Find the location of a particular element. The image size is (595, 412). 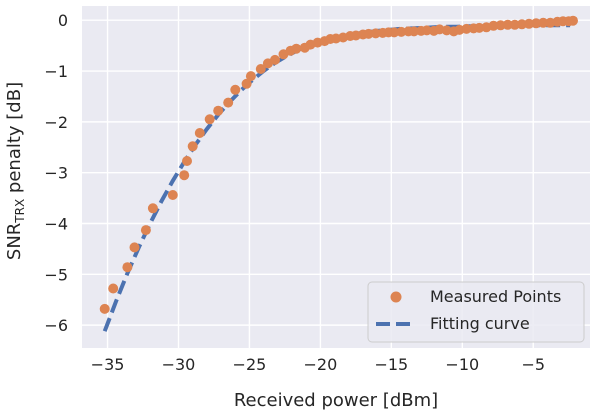

x-tick-label: −35 is located at coordinates (108, 364).